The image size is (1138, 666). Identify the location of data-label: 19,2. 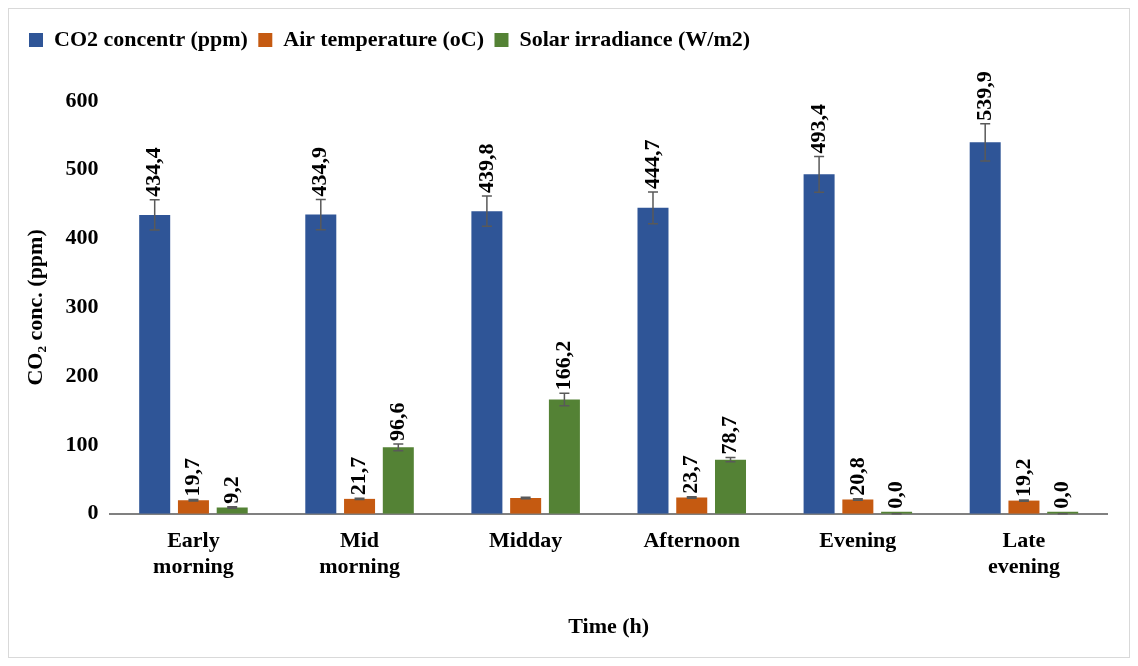
(1022, 477).